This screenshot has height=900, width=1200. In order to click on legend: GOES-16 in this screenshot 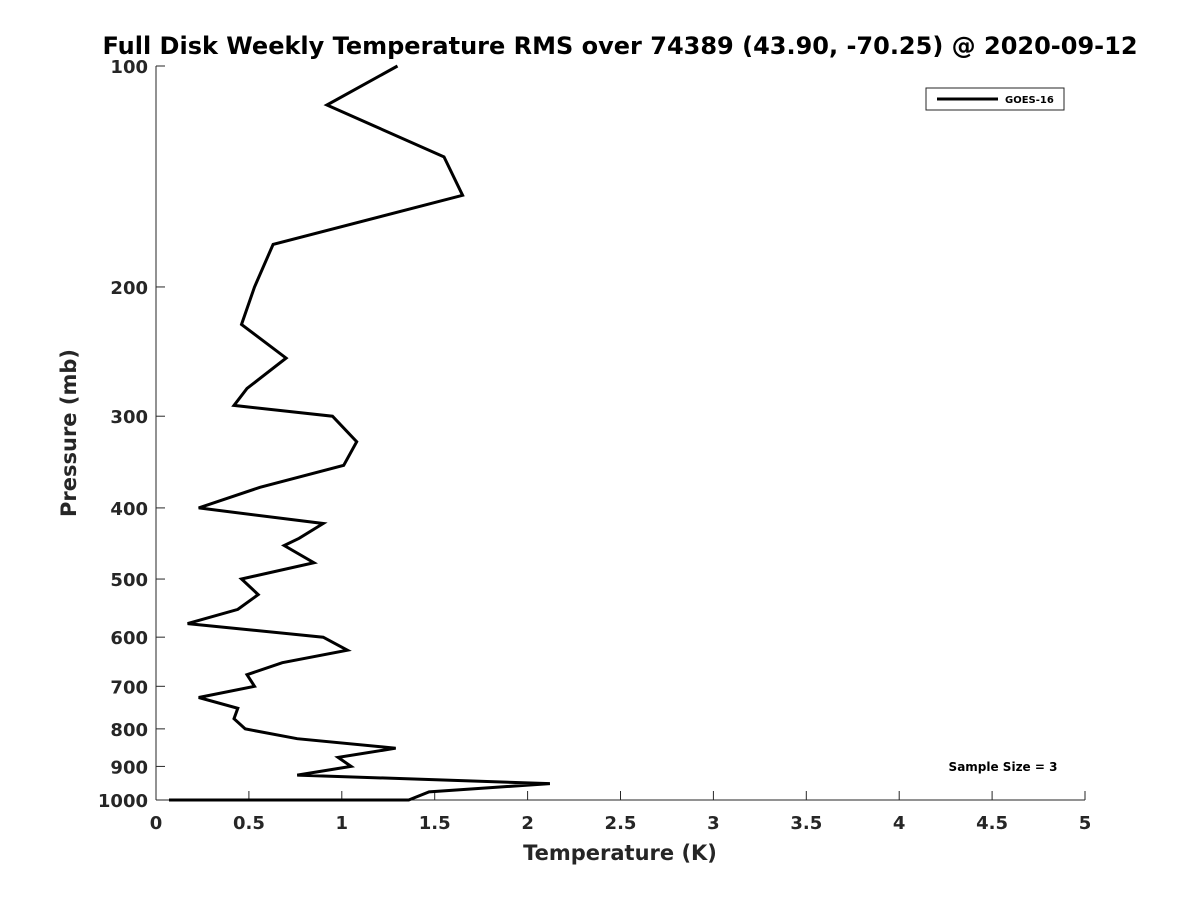, I will do `click(995, 99)`.